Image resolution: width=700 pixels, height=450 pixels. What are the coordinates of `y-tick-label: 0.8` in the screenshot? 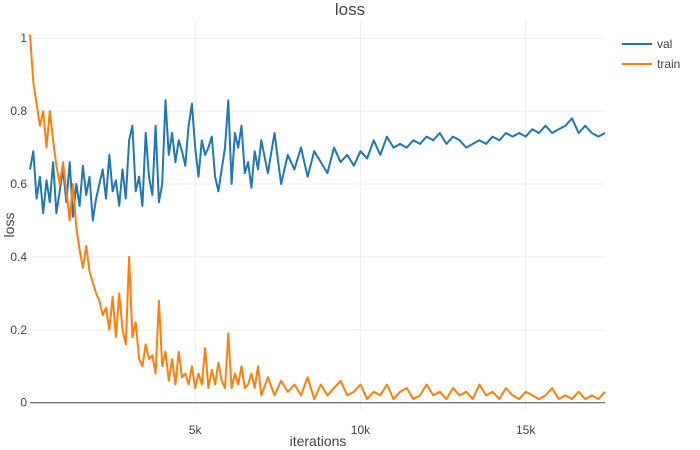 It's located at (18, 111).